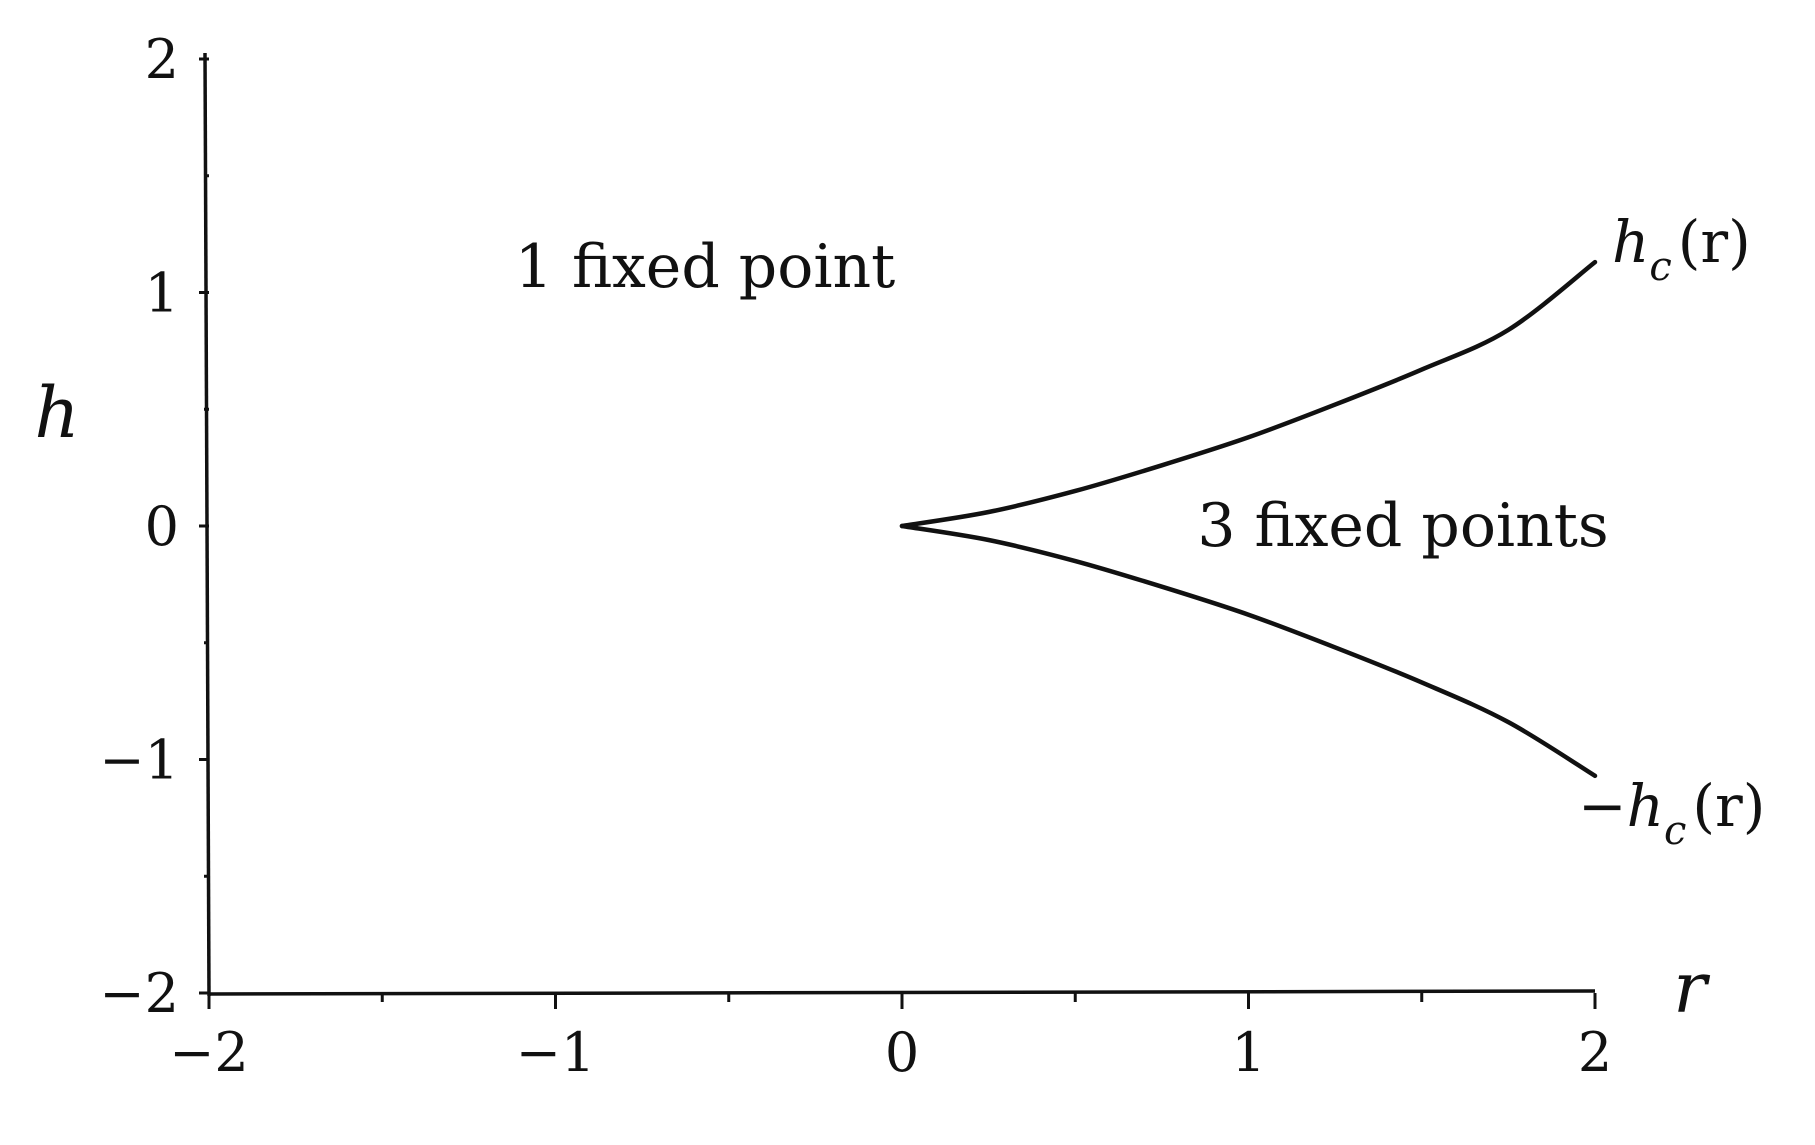  I want to click on curve-label-upper: hc (r), so click(1681, 249).